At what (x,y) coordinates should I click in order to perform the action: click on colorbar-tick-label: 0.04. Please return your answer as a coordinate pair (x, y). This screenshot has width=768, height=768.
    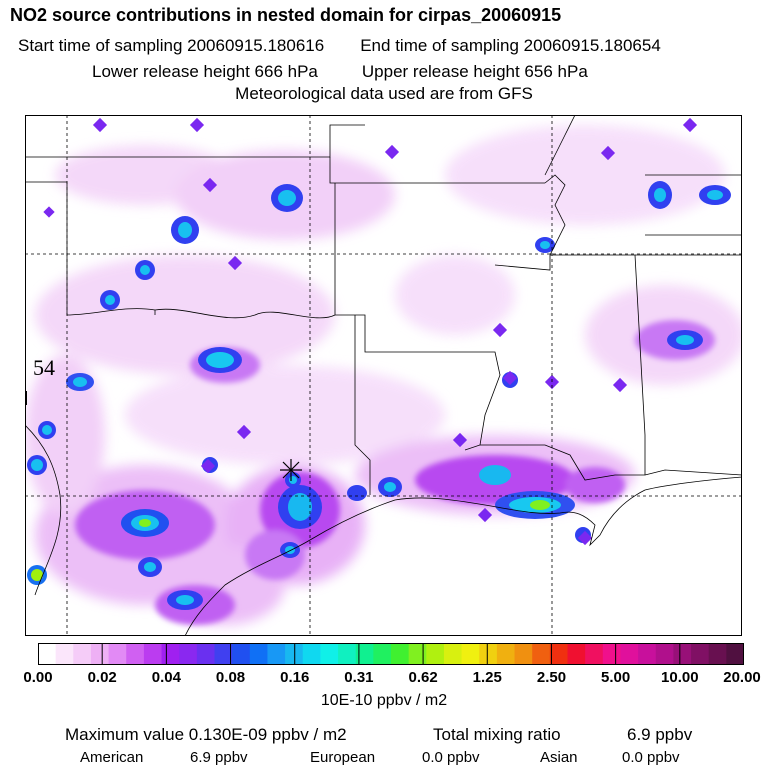
    Looking at the image, I should click on (166, 677).